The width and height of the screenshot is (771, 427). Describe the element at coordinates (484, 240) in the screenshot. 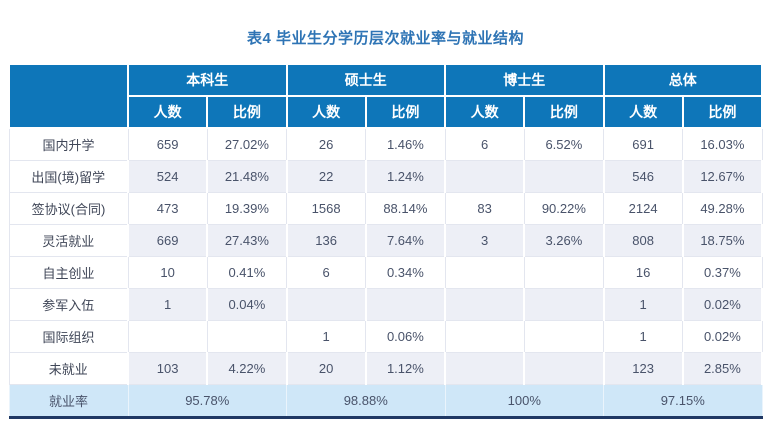

I see `cell: 3` at that location.